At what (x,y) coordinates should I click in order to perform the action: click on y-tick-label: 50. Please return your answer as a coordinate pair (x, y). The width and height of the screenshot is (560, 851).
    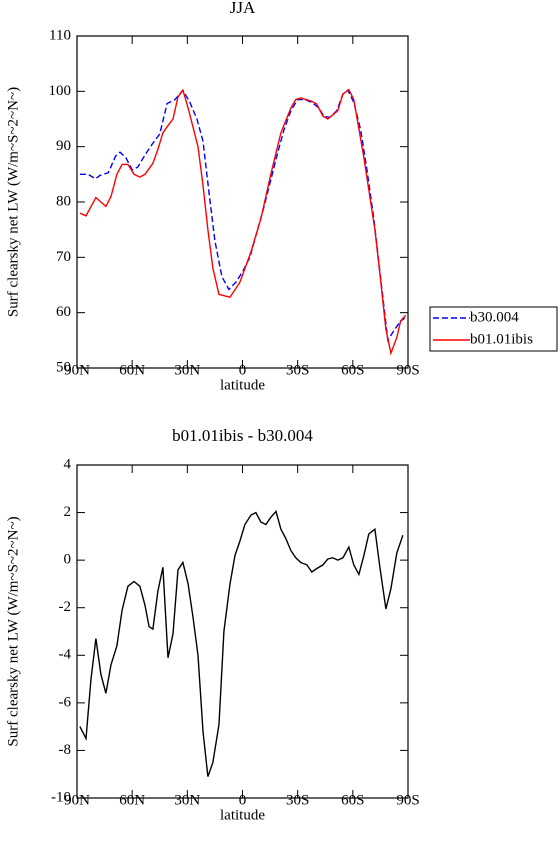
    Looking at the image, I should click on (63, 367).